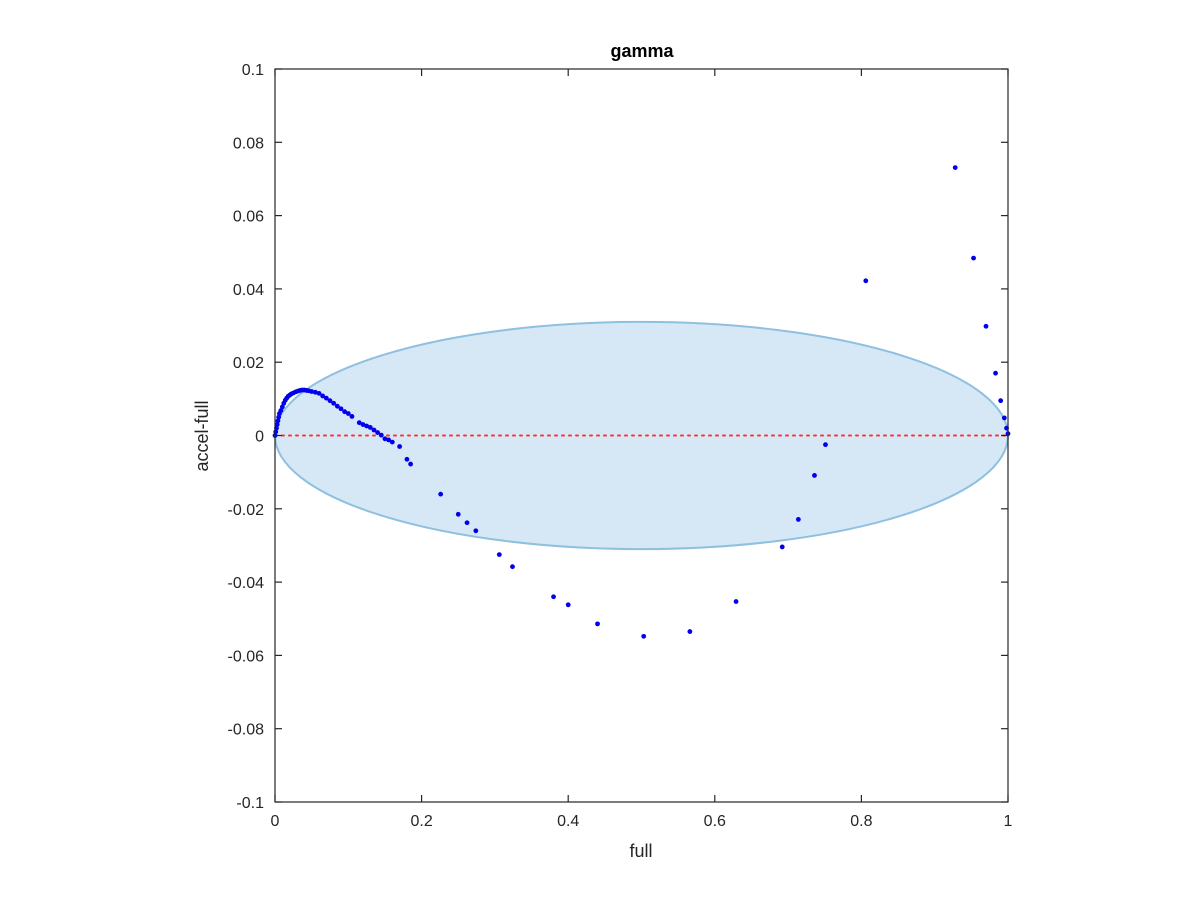 The height and width of the screenshot is (900, 1200). What do you see at coordinates (248, 363) in the screenshot?
I see `y-tick-label: 0.02` at bounding box center [248, 363].